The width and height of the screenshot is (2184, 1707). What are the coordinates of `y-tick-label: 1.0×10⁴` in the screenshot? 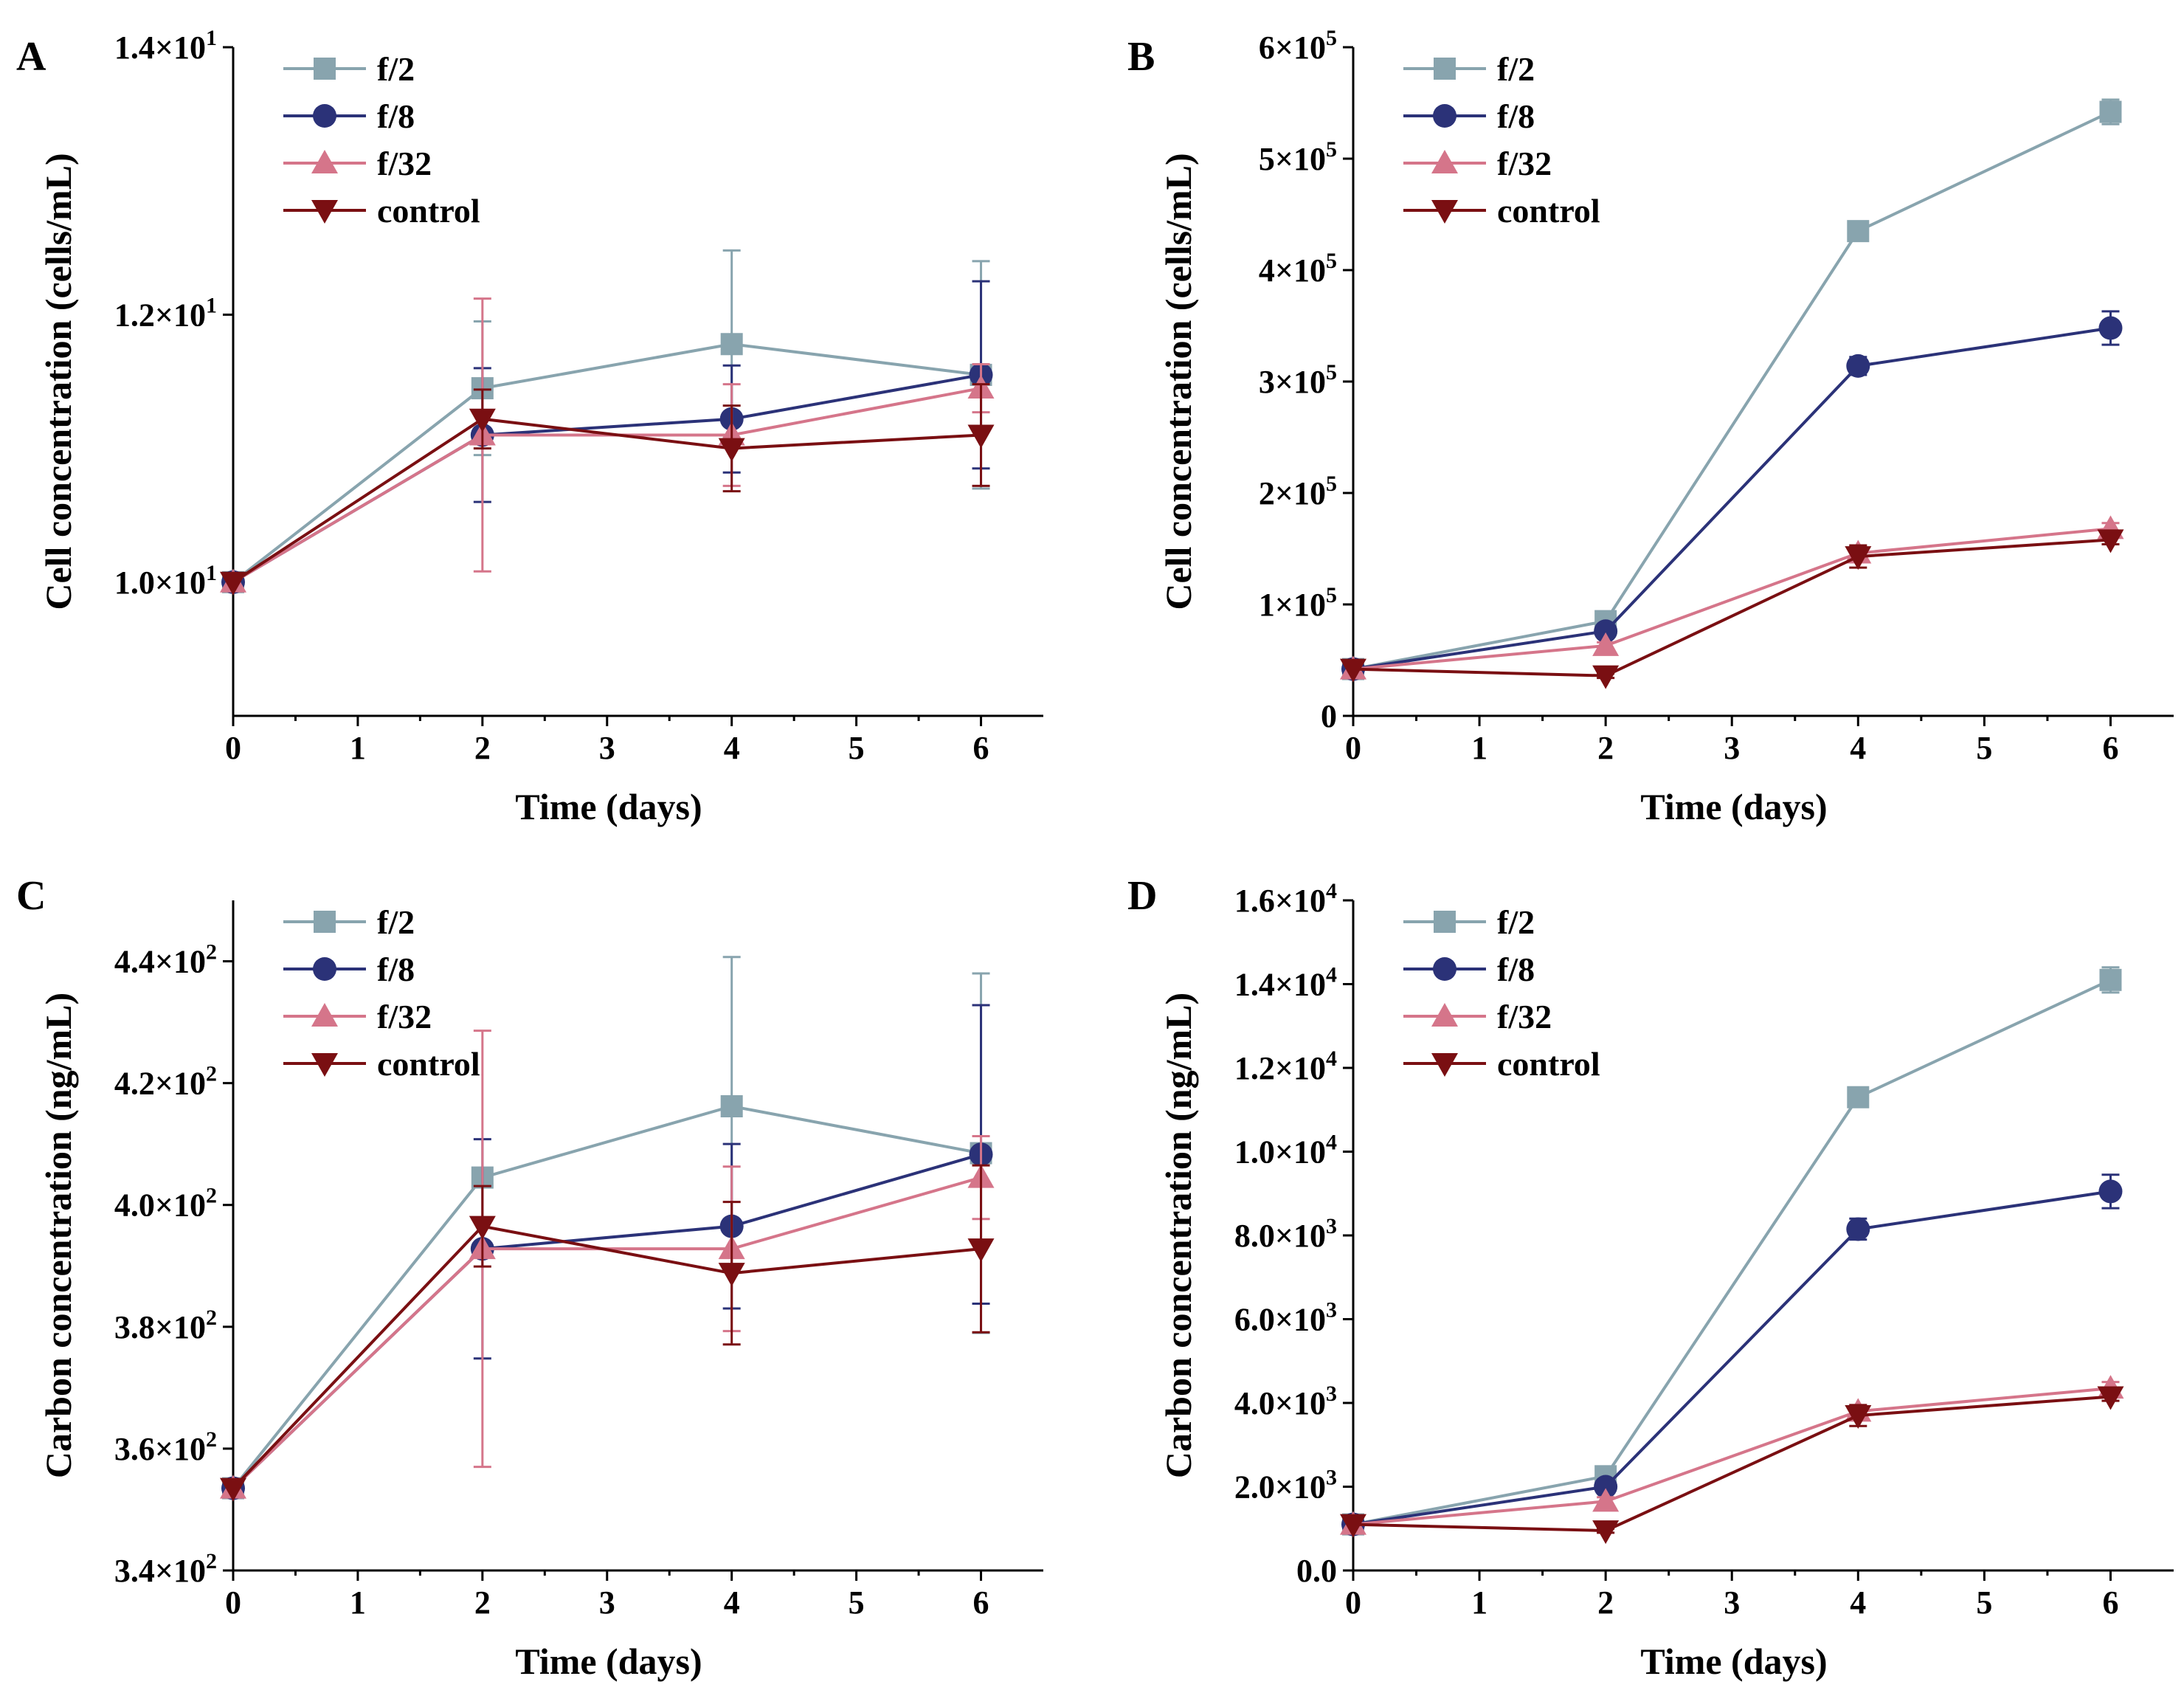 It's located at (1286, 1151).